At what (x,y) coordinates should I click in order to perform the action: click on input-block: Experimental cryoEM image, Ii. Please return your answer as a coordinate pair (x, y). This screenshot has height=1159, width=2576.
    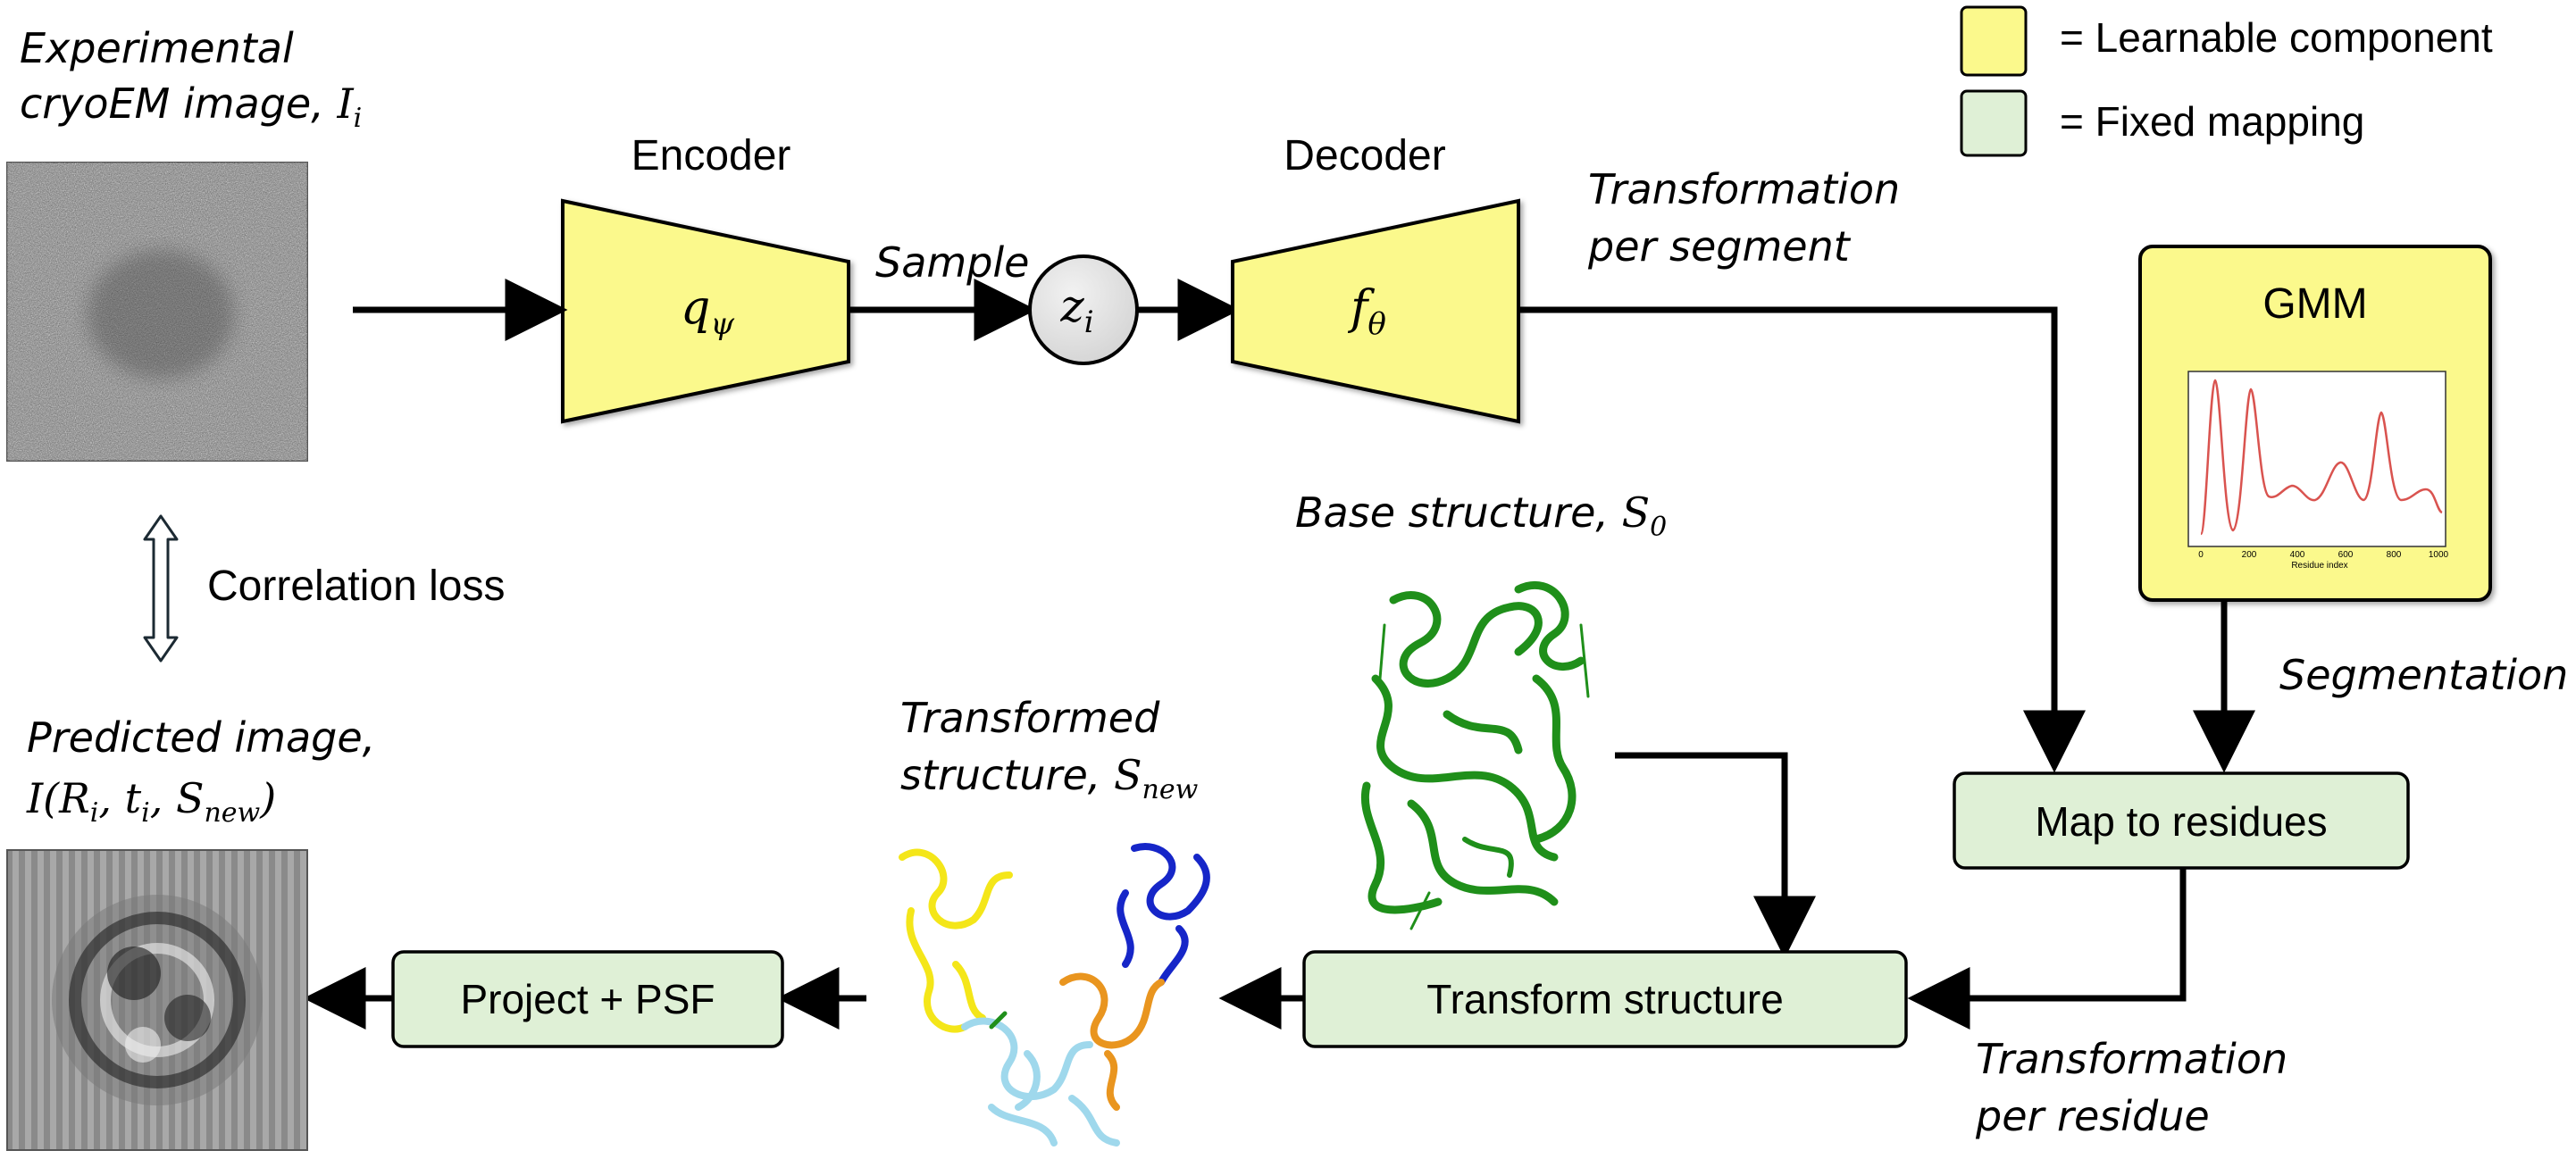
    Looking at the image, I should click on (184, 243).